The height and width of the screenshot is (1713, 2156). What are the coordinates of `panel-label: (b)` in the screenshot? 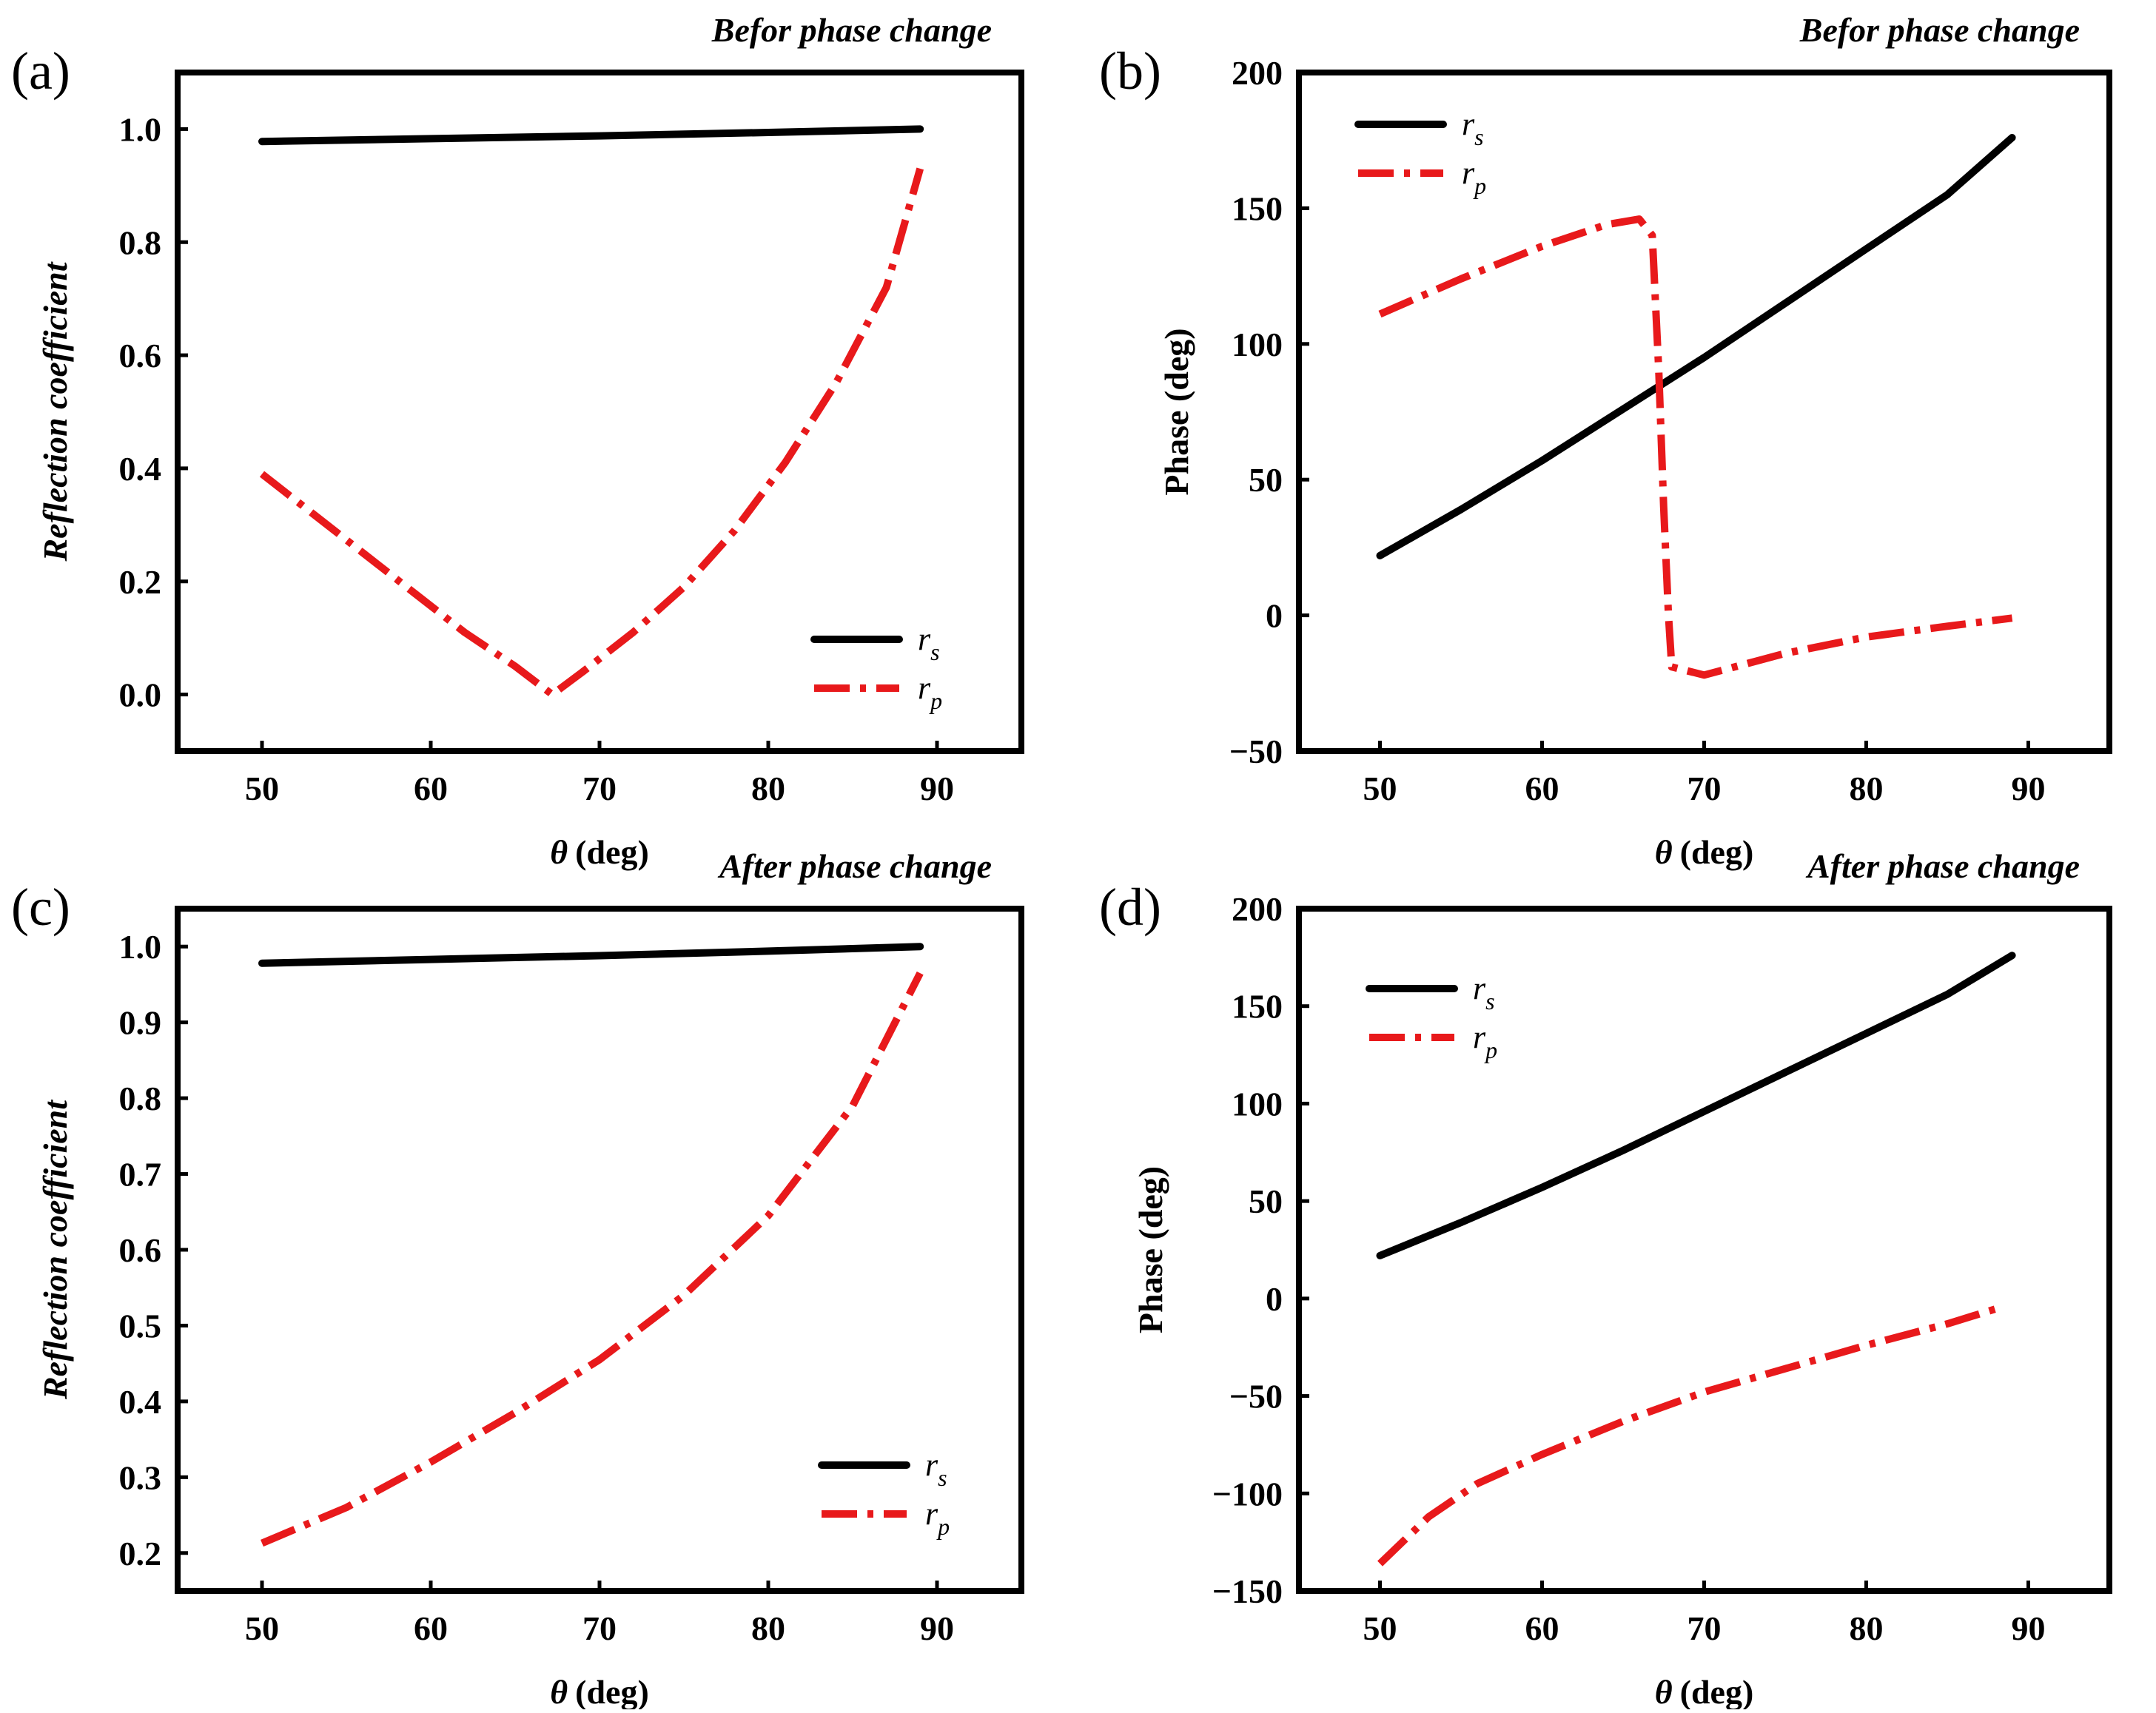 It's located at (1130, 71).